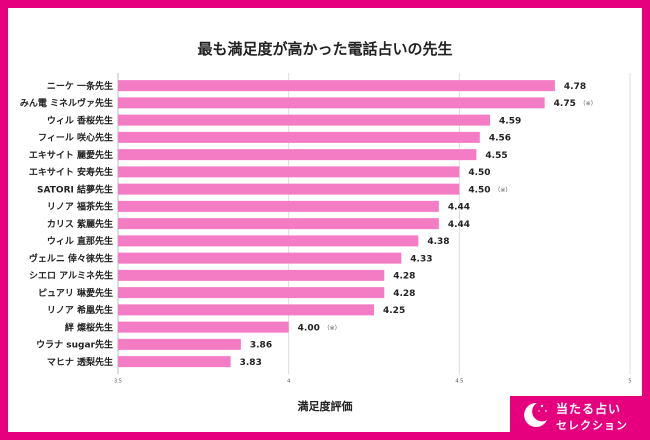 This screenshot has height=440, width=650. What do you see at coordinates (71, 155) in the screenshot?
I see `category-label: エキサイト 麗愛先生` at bounding box center [71, 155].